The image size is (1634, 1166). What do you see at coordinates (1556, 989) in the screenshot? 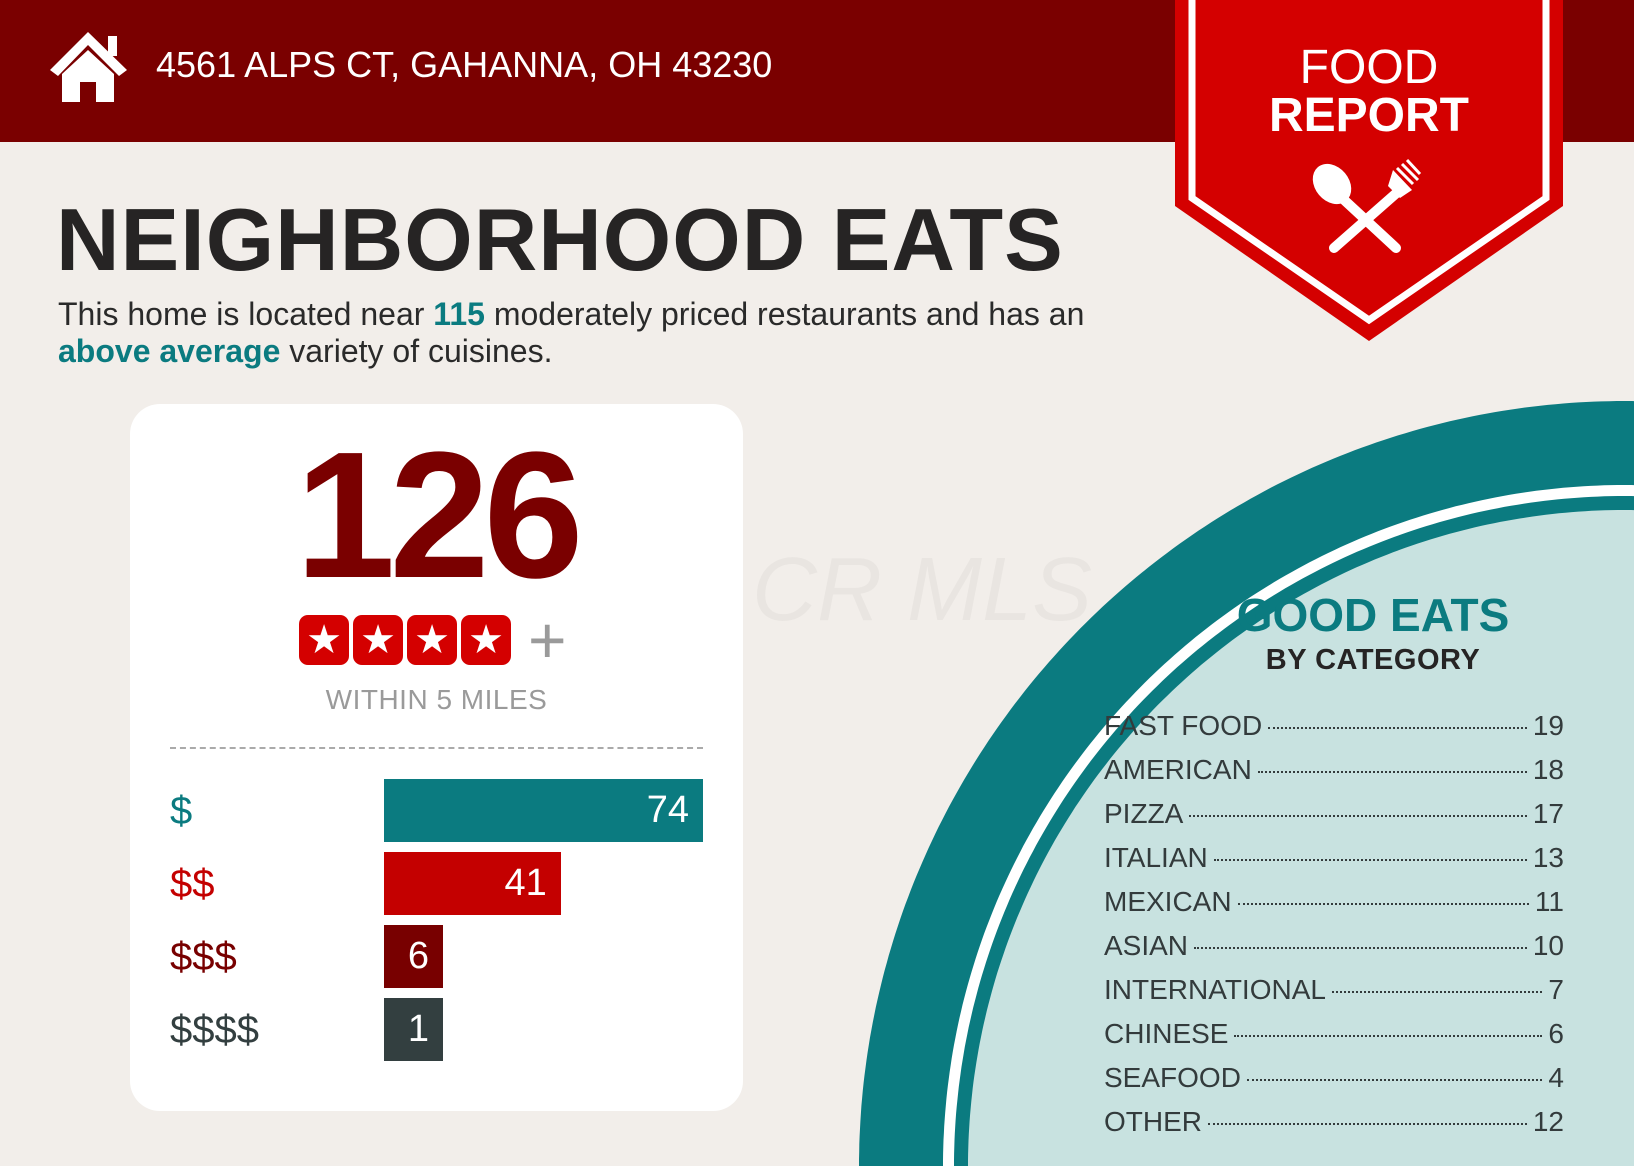
I see `category-count: 7` at bounding box center [1556, 989].